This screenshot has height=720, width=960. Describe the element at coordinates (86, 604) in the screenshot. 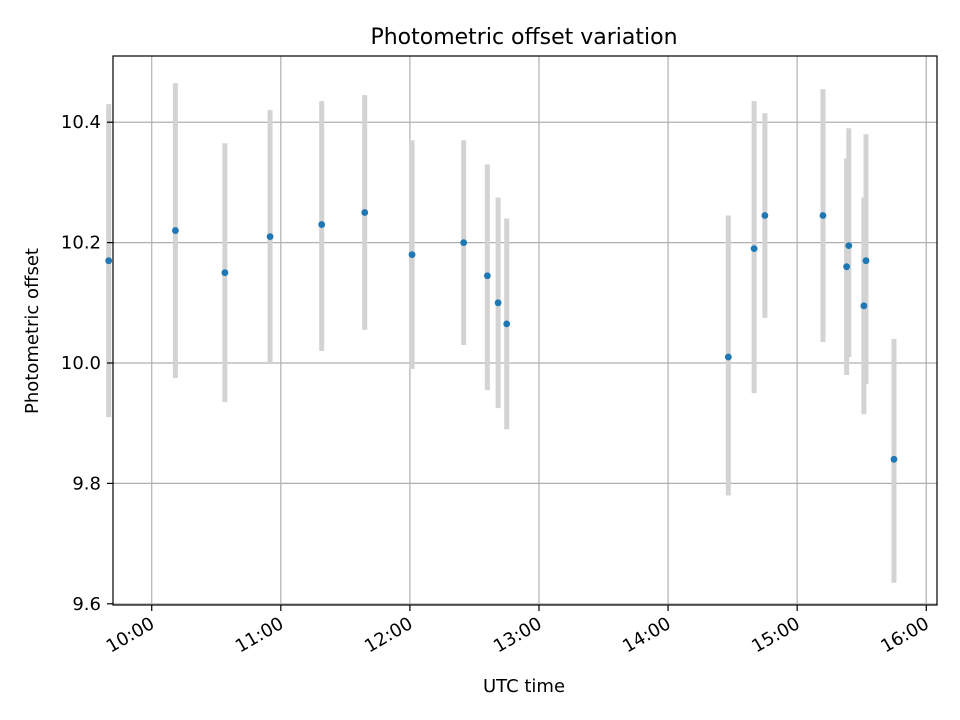

I see `y-tick-label: 9.6` at that location.